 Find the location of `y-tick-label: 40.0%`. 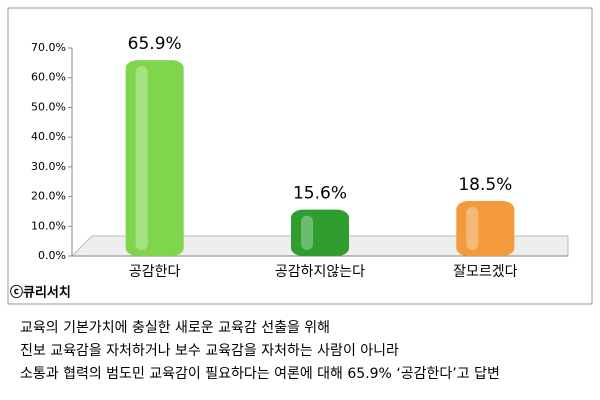

y-tick-label: 40.0% is located at coordinates (48, 136).